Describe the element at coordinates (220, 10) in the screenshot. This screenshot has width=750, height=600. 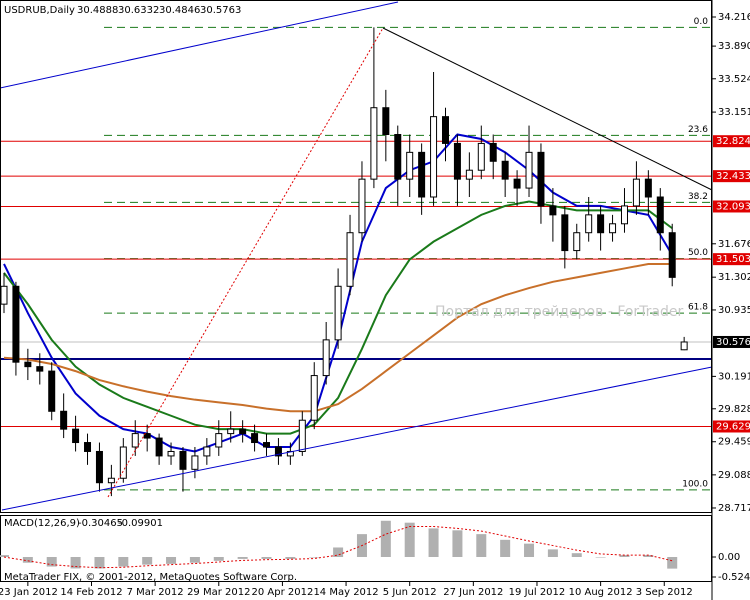
I see `header-close: 30.5763` at that location.